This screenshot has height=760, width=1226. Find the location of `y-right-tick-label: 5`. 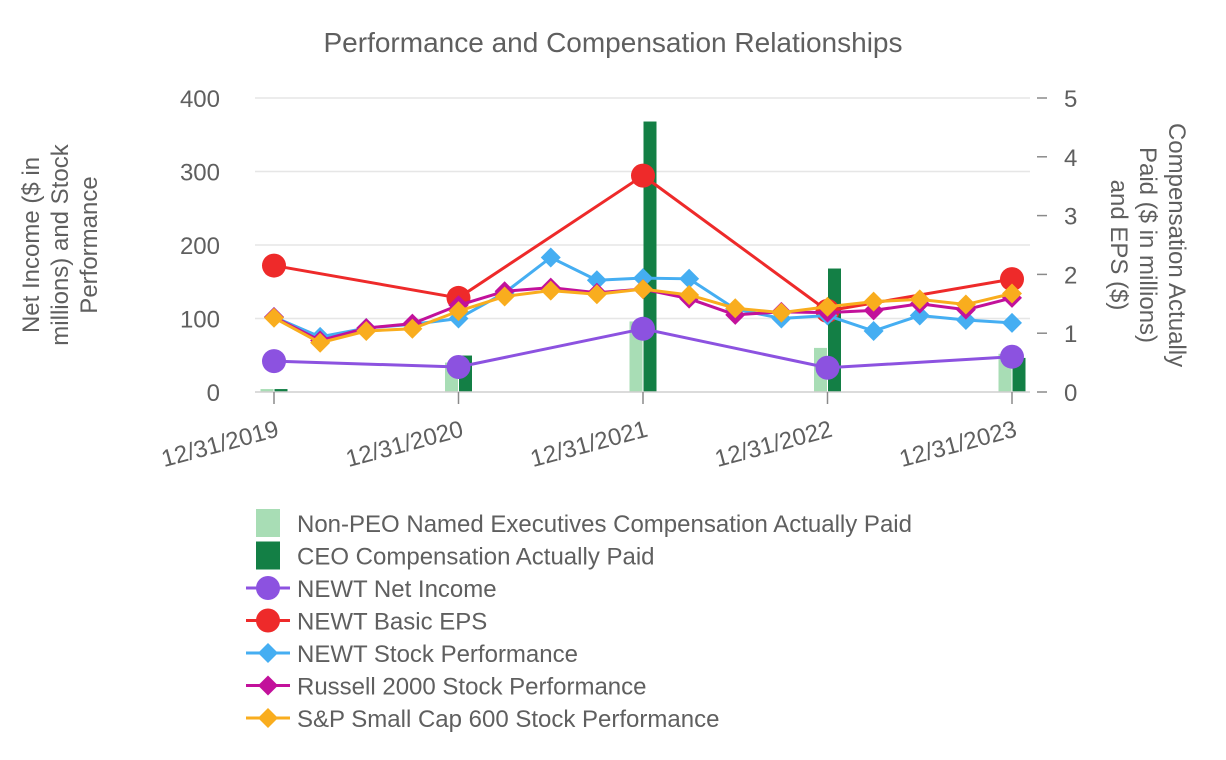

y-right-tick-label: 5 is located at coordinates (1070, 99).